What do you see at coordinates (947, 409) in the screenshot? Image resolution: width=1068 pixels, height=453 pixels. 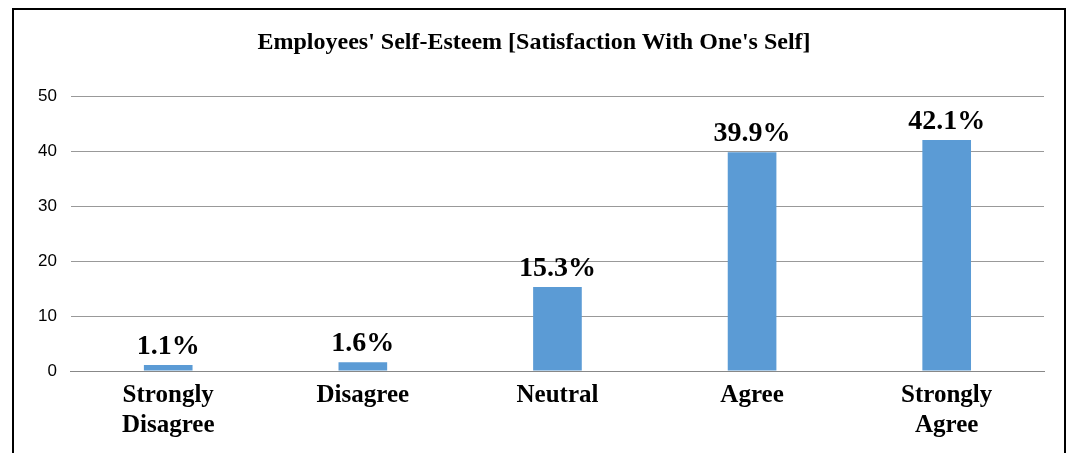 I see `x-tick-label: Strongly Agree` at bounding box center [947, 409].